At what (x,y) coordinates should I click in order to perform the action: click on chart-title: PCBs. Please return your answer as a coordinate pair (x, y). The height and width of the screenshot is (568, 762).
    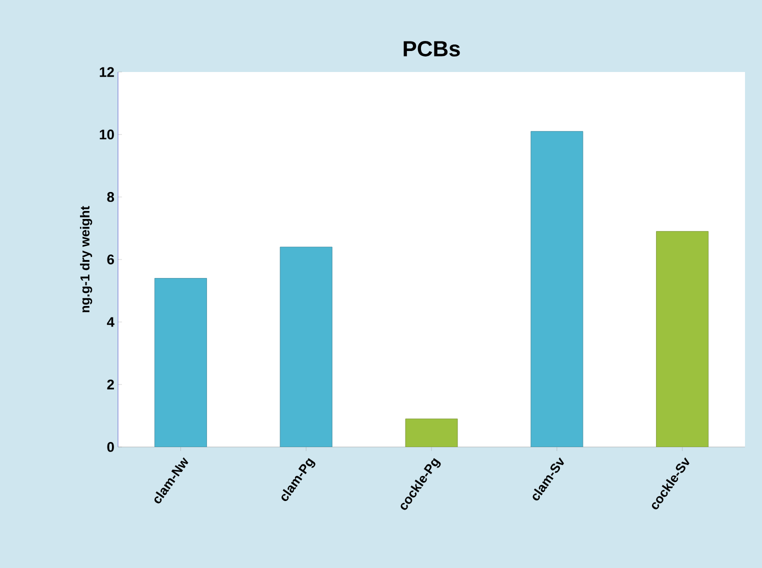
    Looking at the image, I should click on (432, 48).